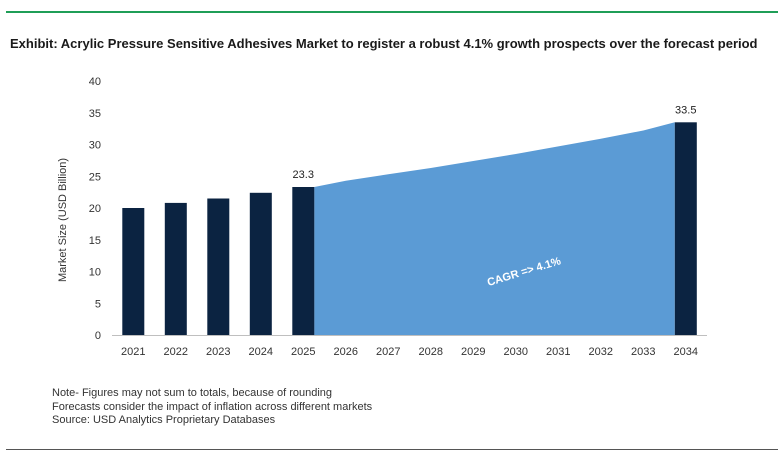 Image resolution: width=784 pixels, height=455 pixels. I want to click on x-tick-label: 2034, so click(686, 352).